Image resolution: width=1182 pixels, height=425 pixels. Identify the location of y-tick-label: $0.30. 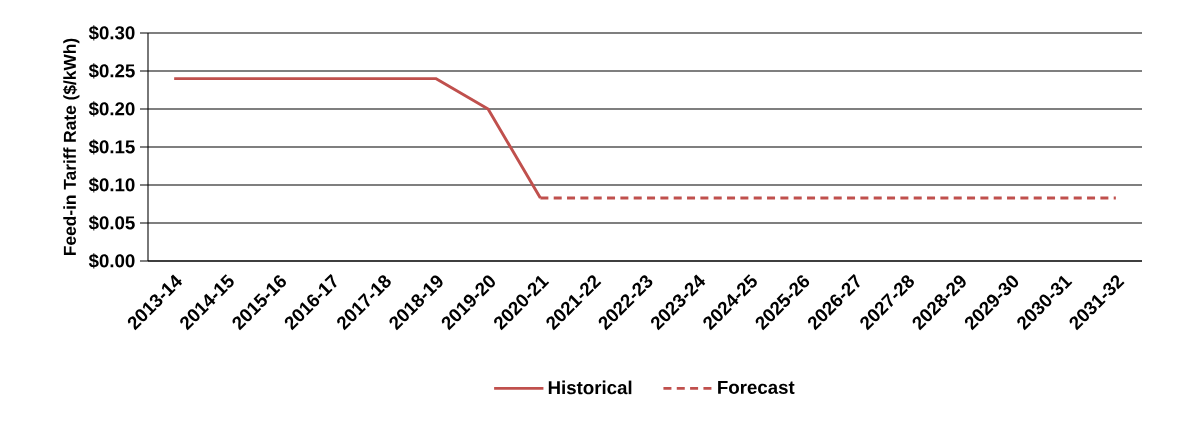
(111, 33).